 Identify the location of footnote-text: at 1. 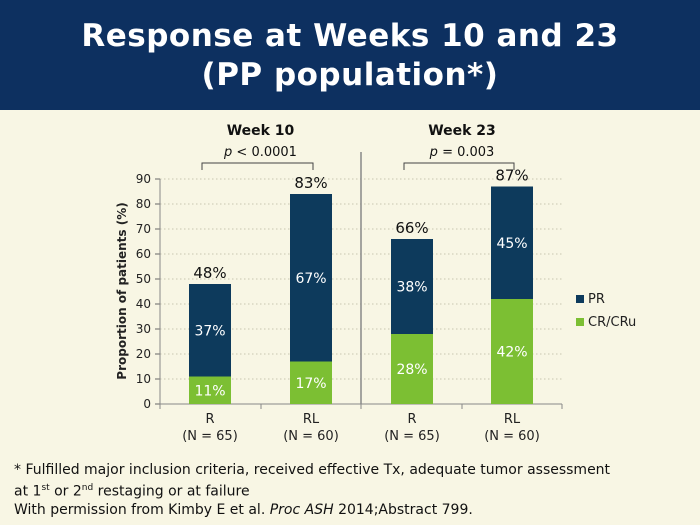
(28, 491).